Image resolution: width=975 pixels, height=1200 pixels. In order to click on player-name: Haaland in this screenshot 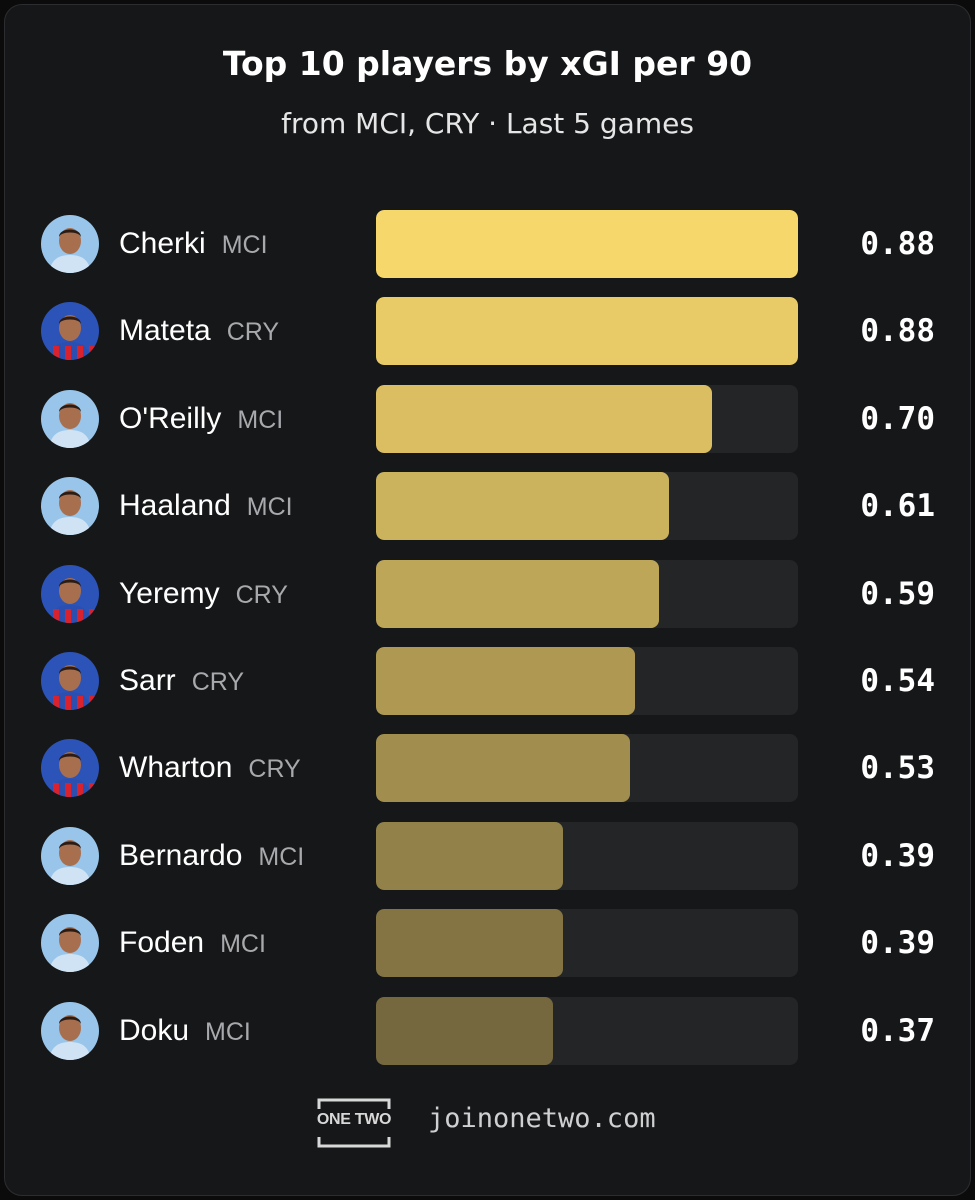, I will do `click(175, 506)`.